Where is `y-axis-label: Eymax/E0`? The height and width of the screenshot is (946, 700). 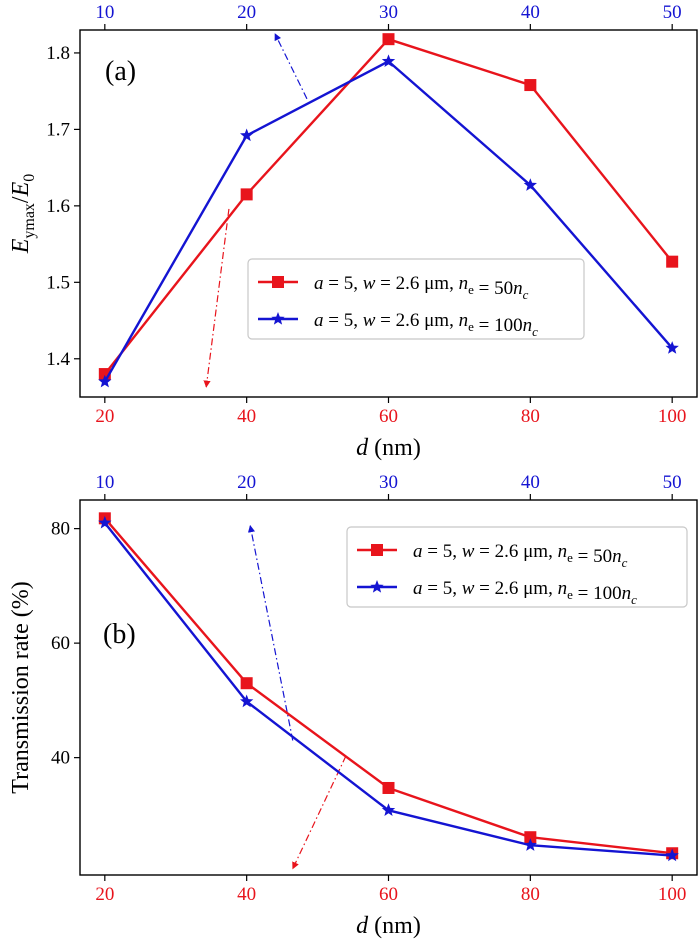
y-axis-label: Eymax/E0 is located at coordinates (23, 214).